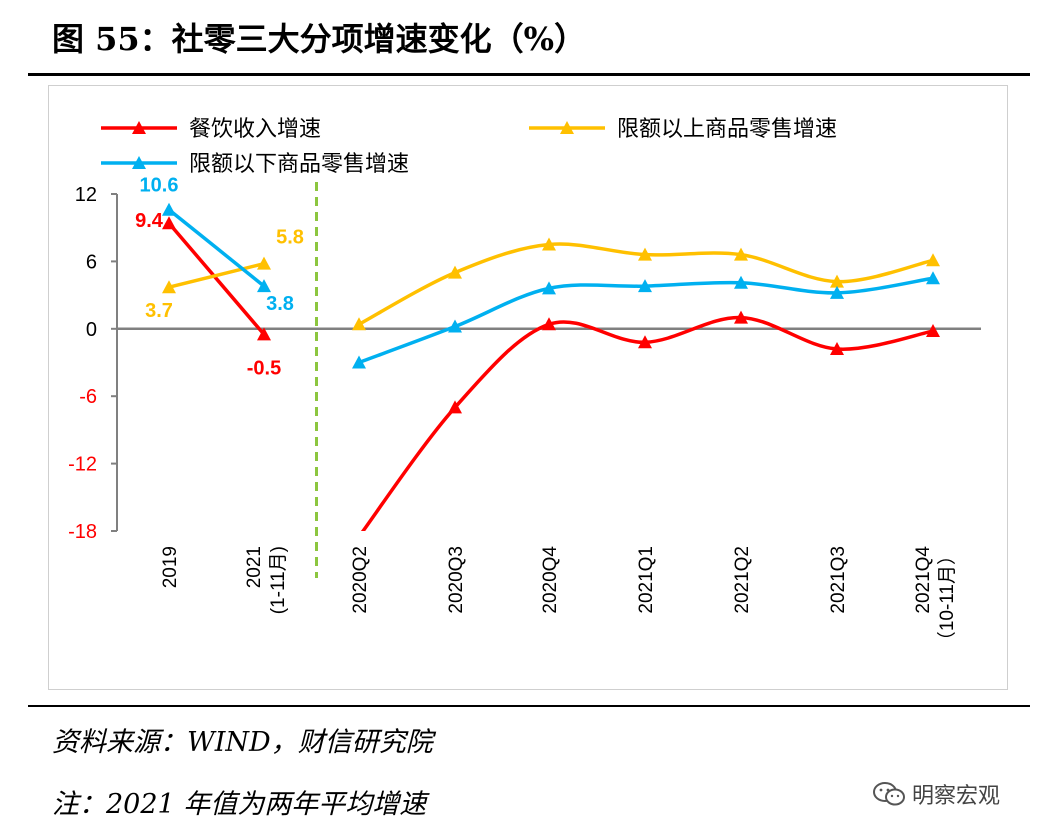  What do you see at coordinates (88, 397) in the screenshot?
I see `y-tick-label: -6` at bounding box center [88, 397].